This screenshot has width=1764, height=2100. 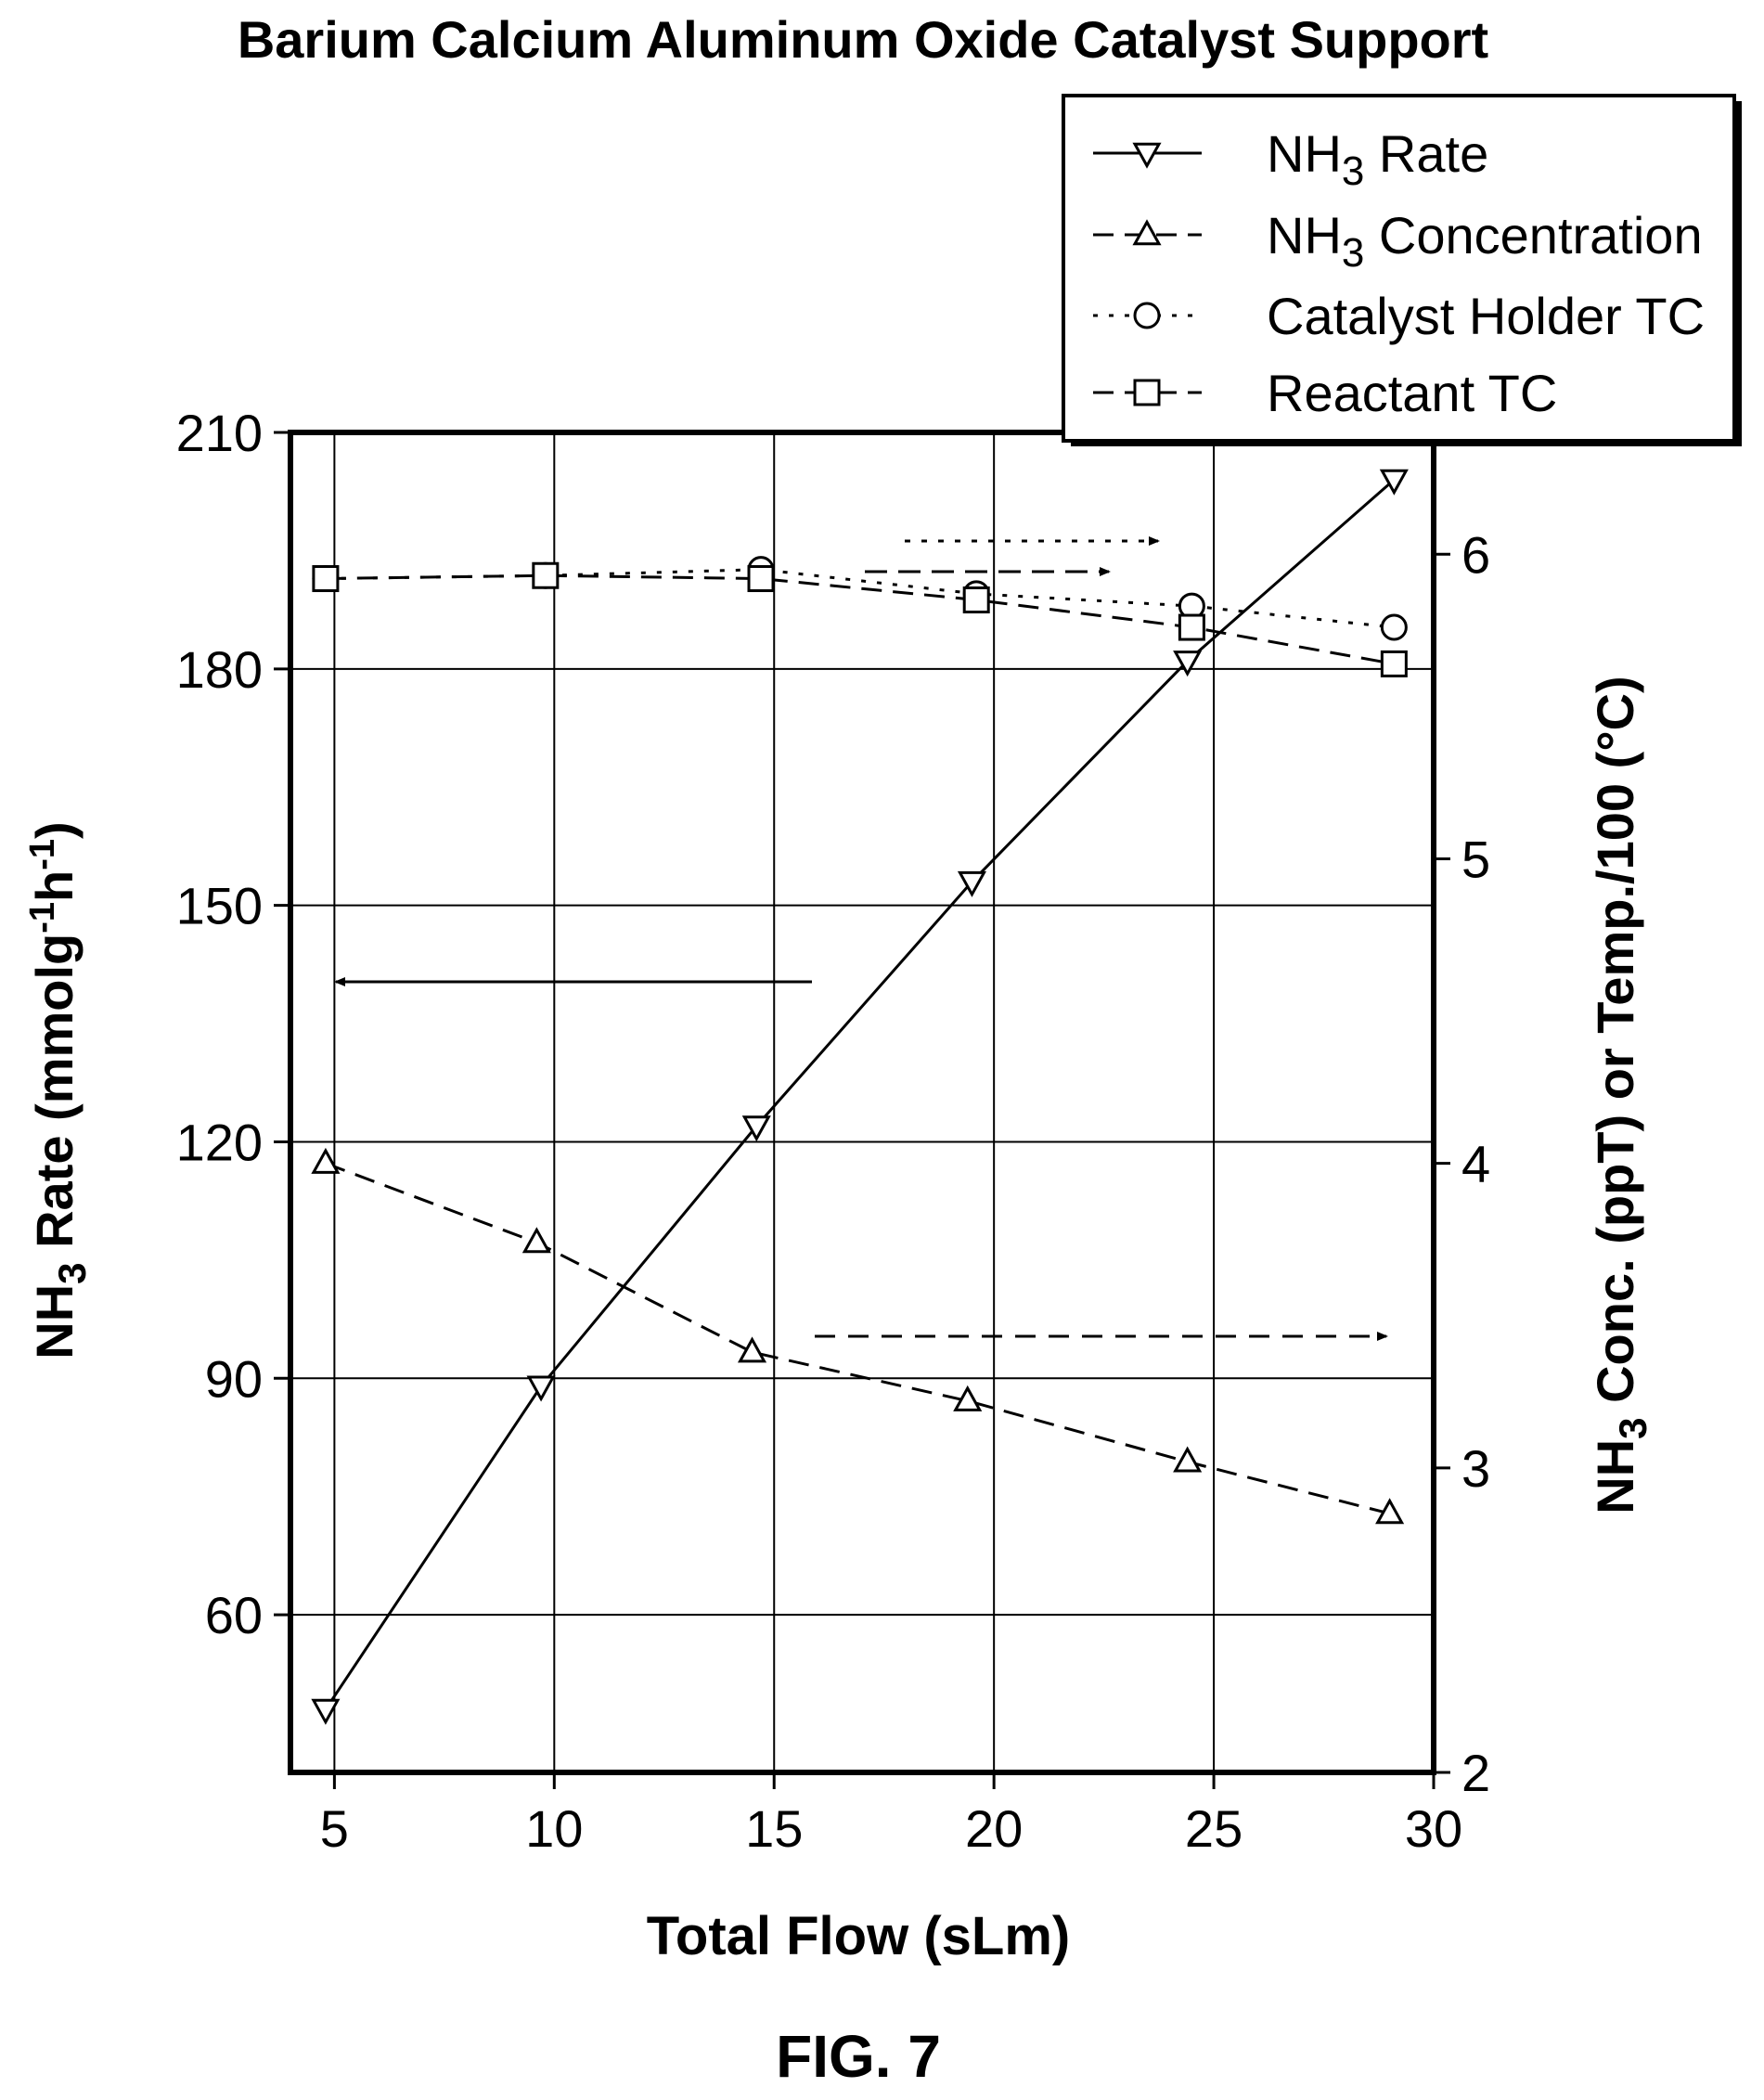 I want to click on right-y-tick-label-3: 5, so click(x=1476, y=859).